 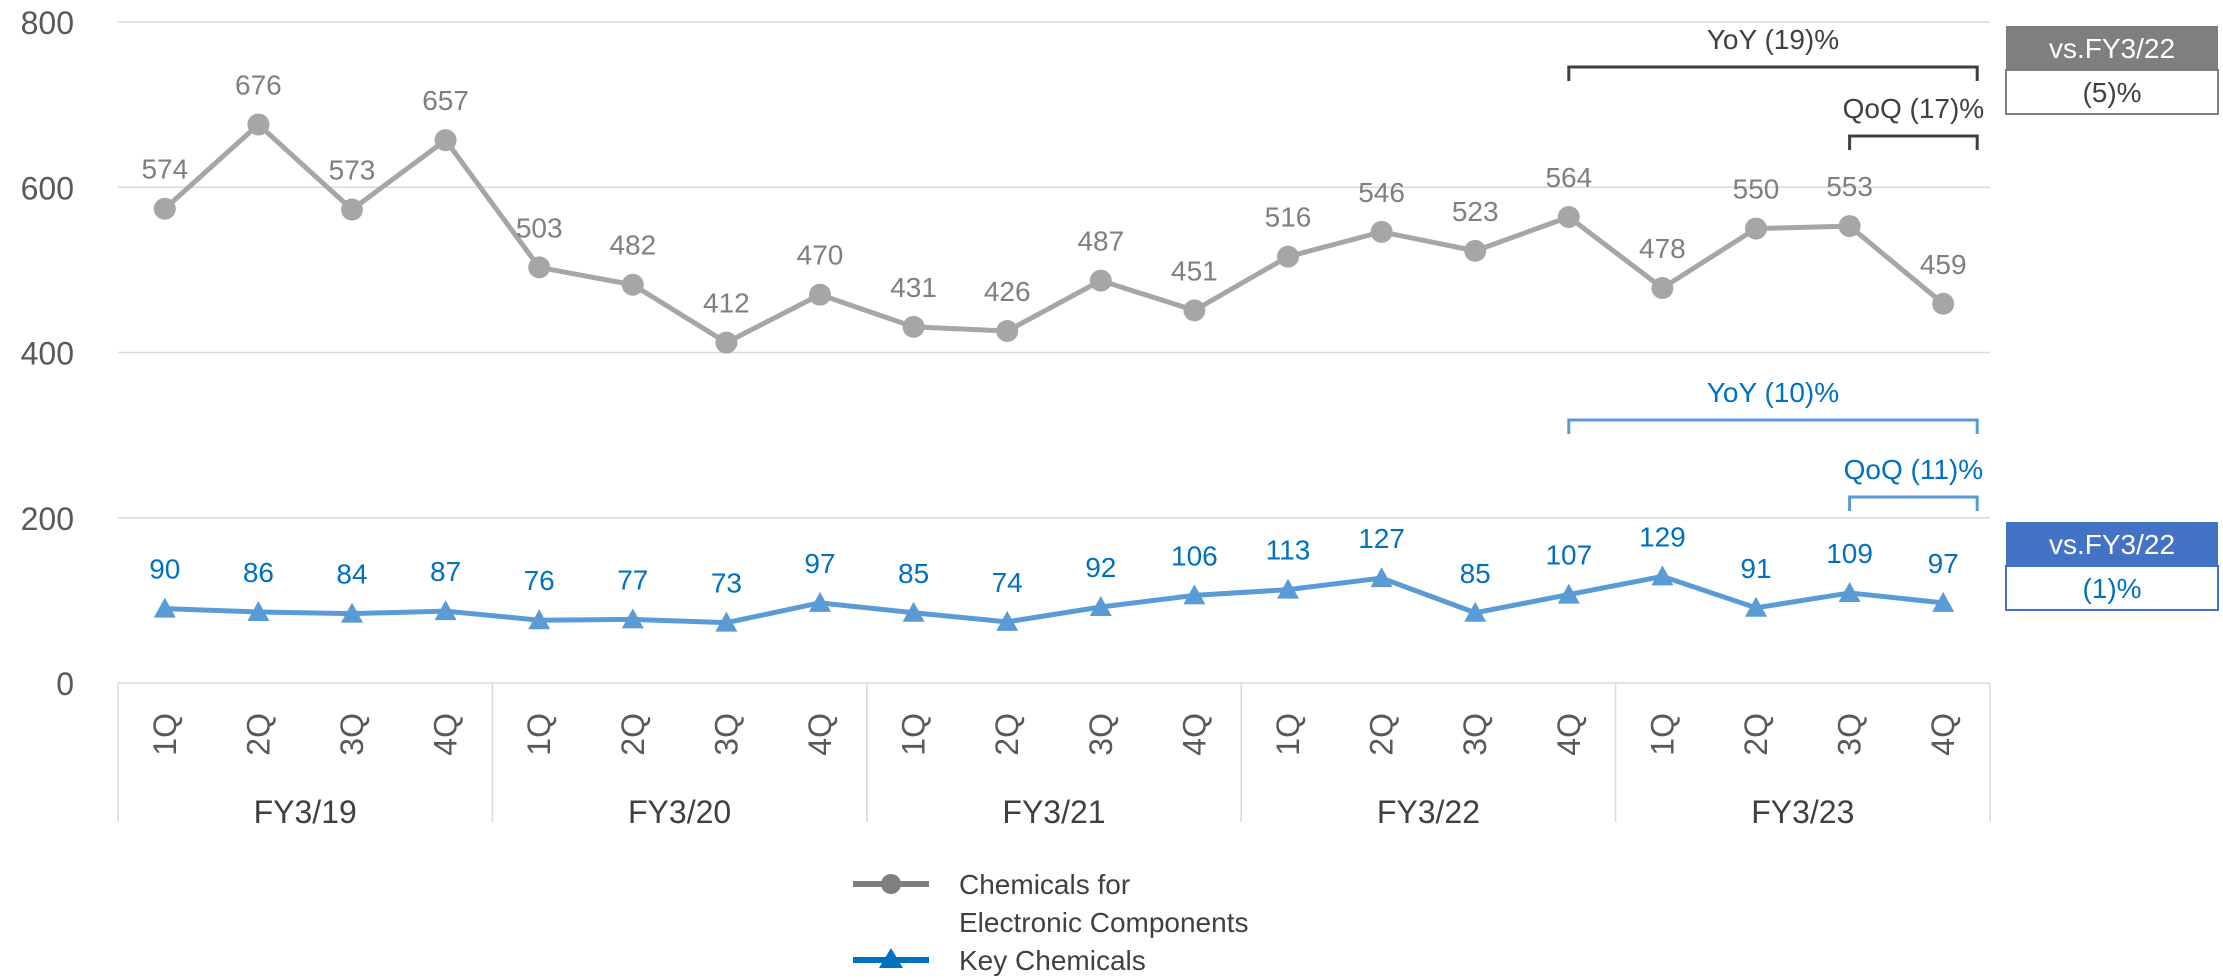 What do you see at coordinates (1044, 884) in the screenshot?
I see `legend-label: Chemicals for` at bounding box center [1044, 884].